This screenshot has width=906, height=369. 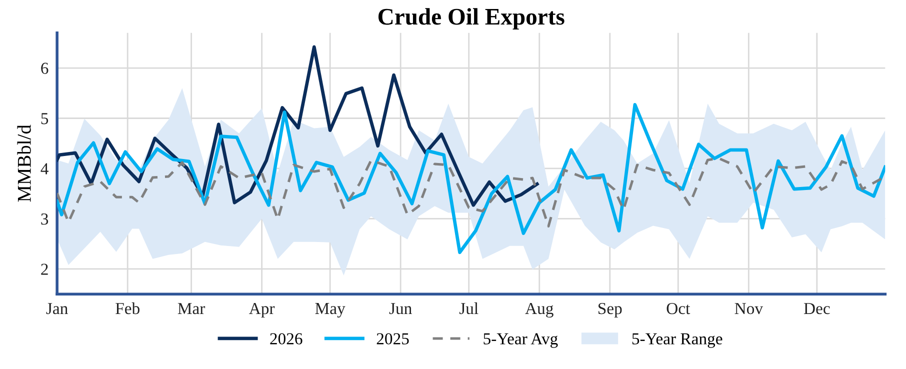 I want to click on x-tick-label: Jul, so click(x=468, y=308).